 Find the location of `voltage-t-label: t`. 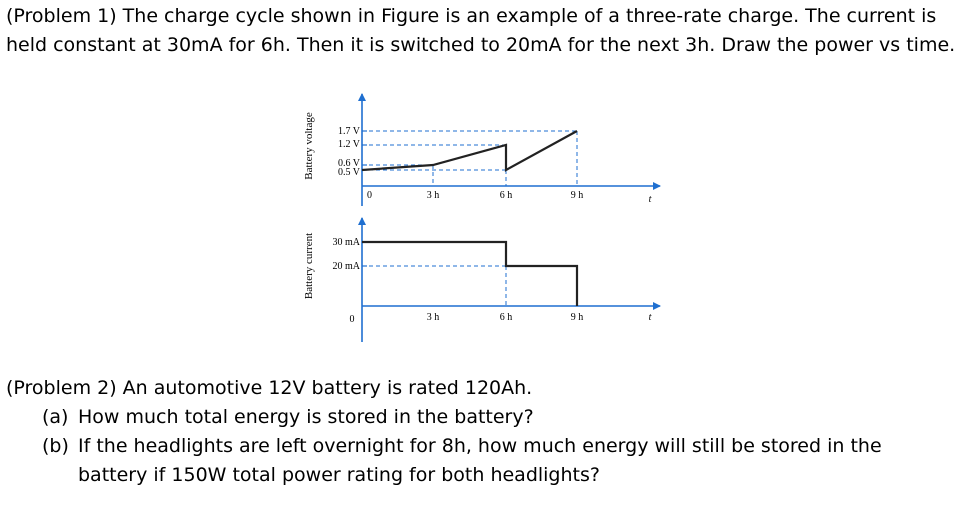

voltage-t-label: t is located at coordinates (650, 199).